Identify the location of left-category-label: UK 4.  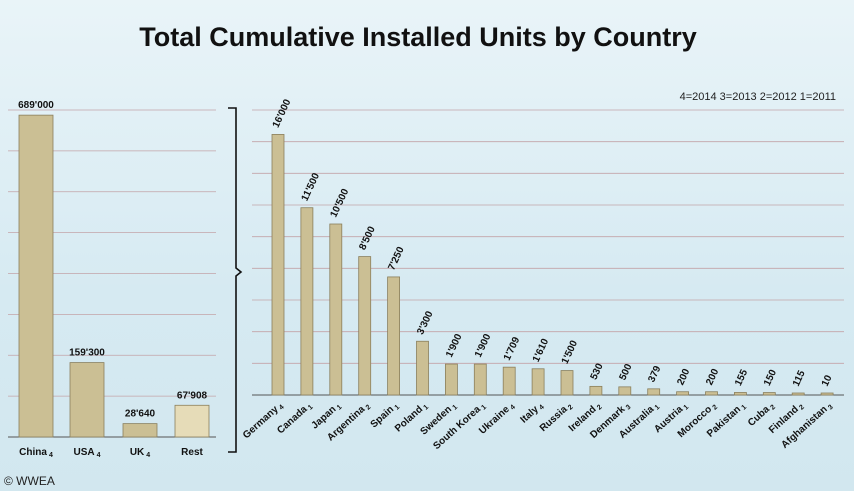
(140, 453).